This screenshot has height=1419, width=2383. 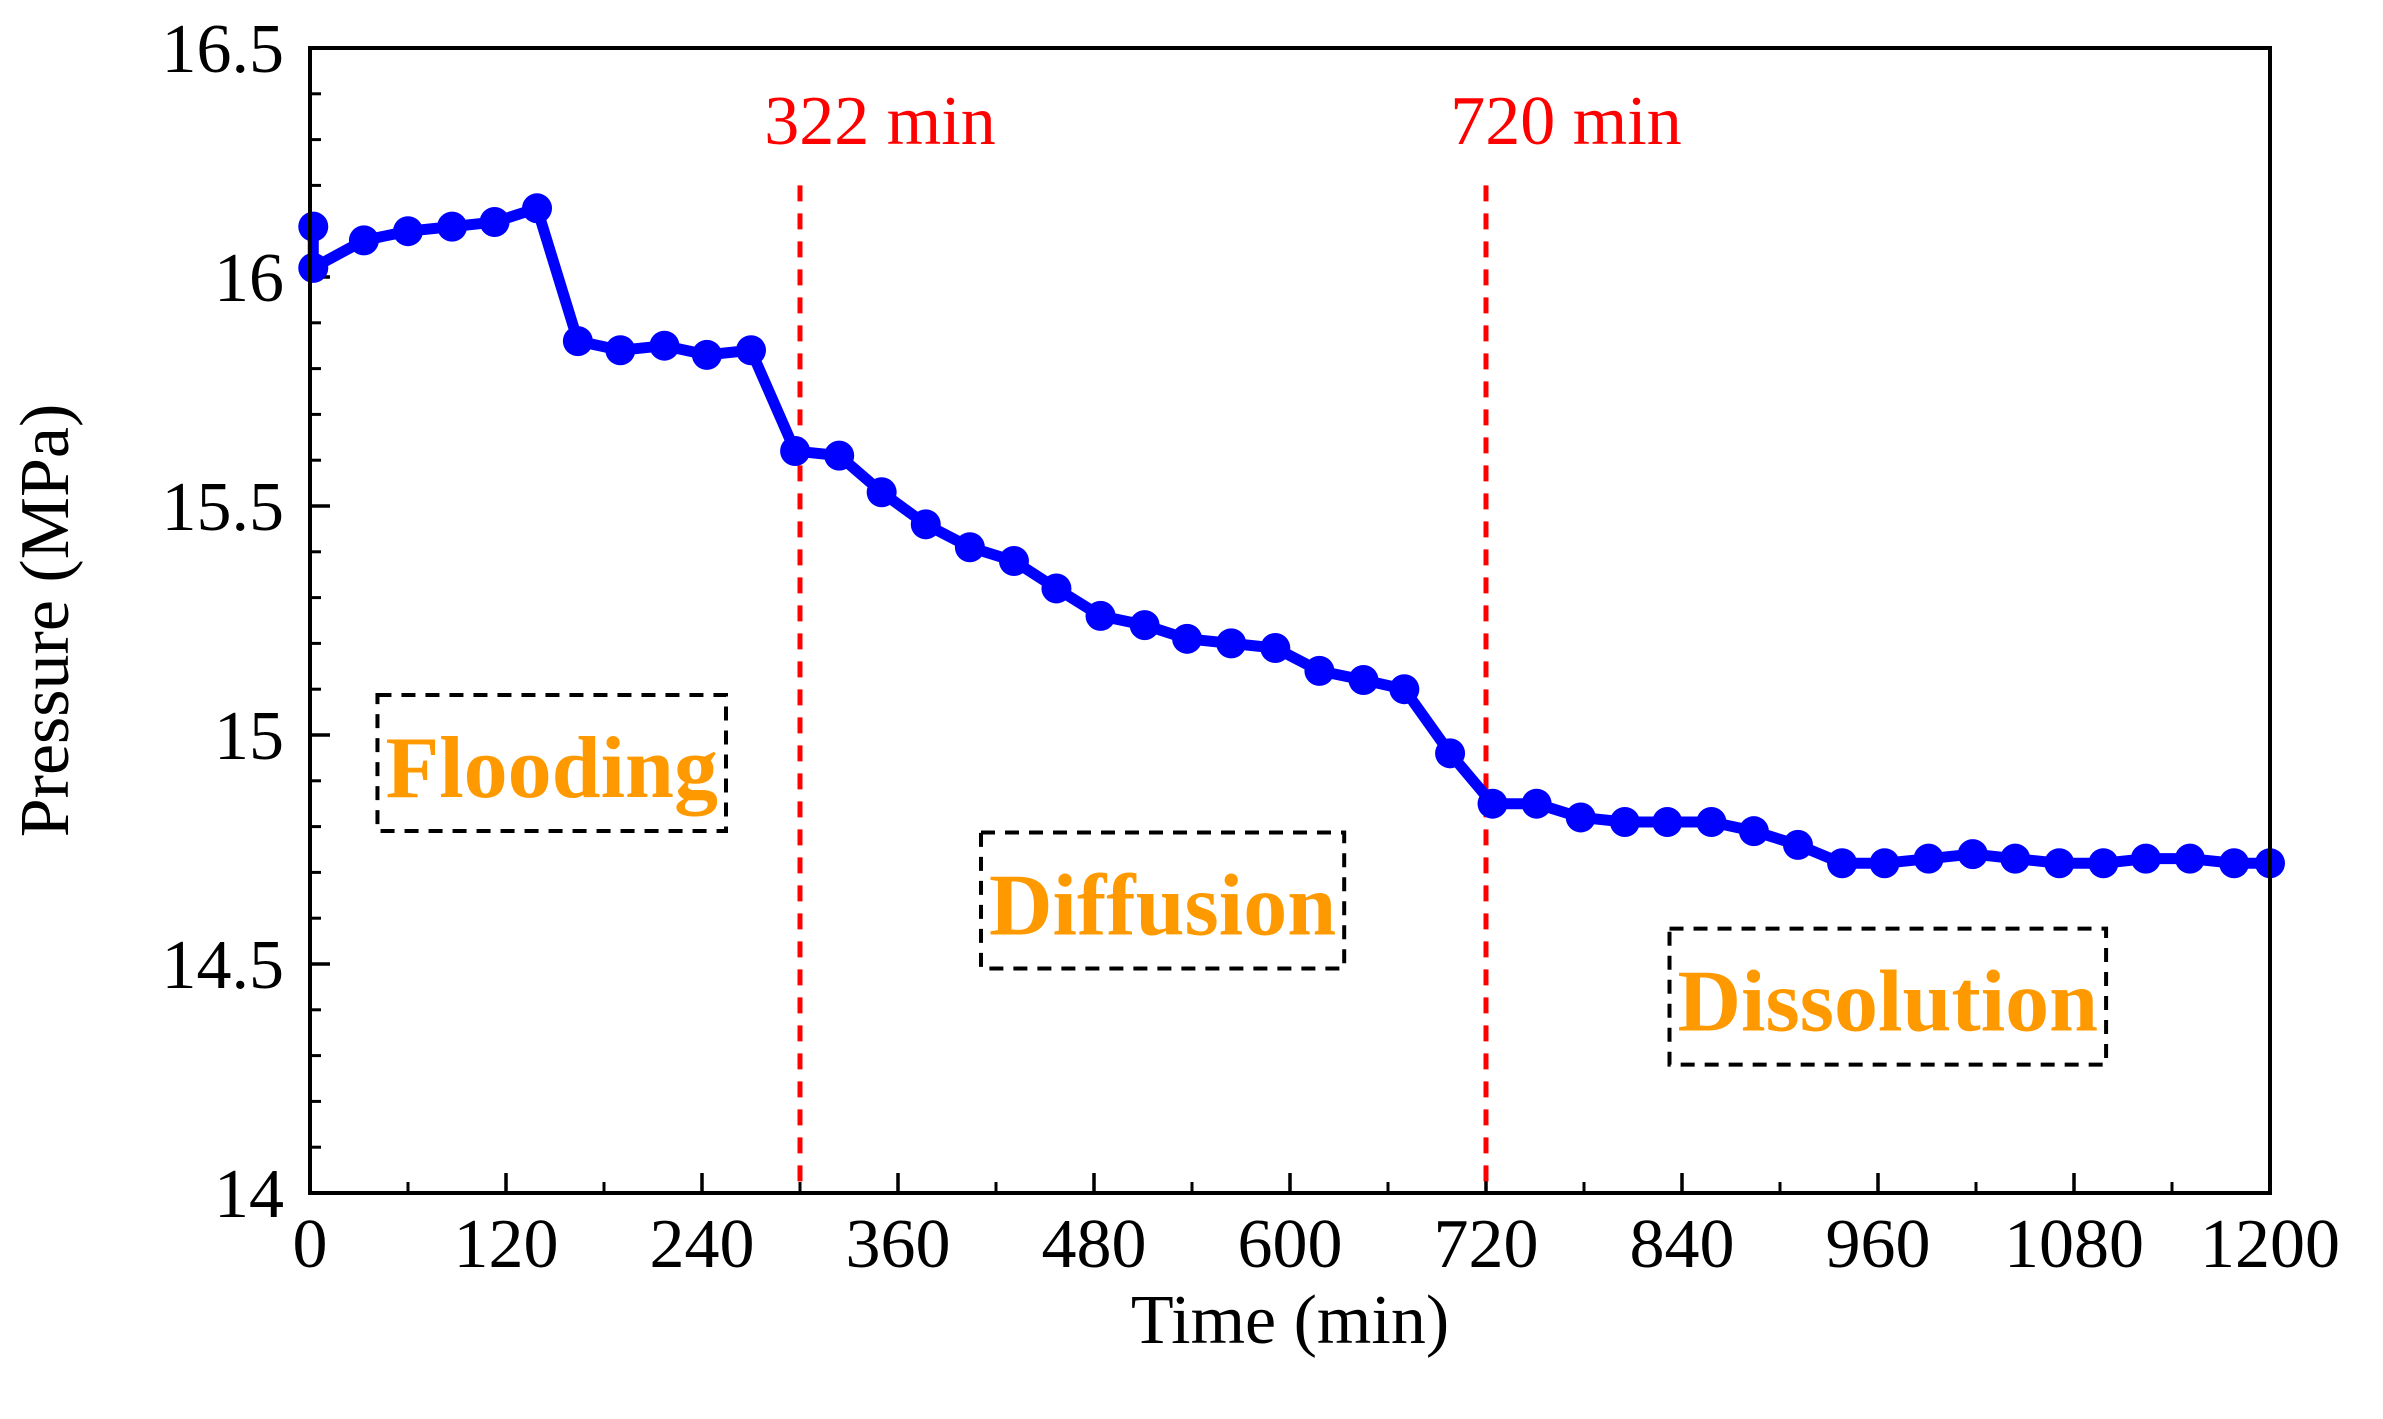 What do you see at coordinates (223, 49) in the screenshot?
I see `y-tick-label: 16.5` at bounding box center [223, 49].